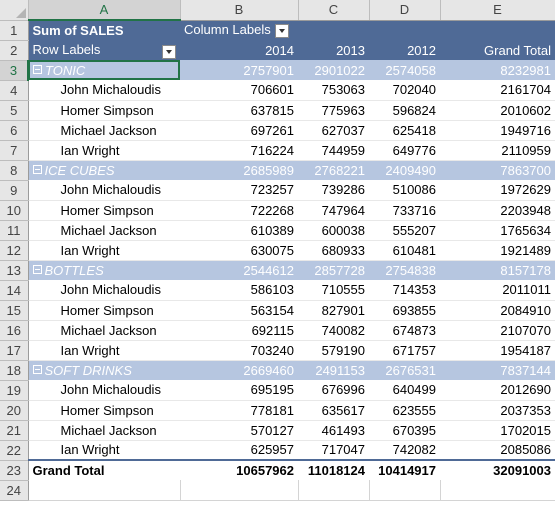 Image resolution: width=555 pixels, height=531 pixels. Describe the element at coordinates (239, 430) in the screenshot. I see `item-value-2014: 570127` at that location.